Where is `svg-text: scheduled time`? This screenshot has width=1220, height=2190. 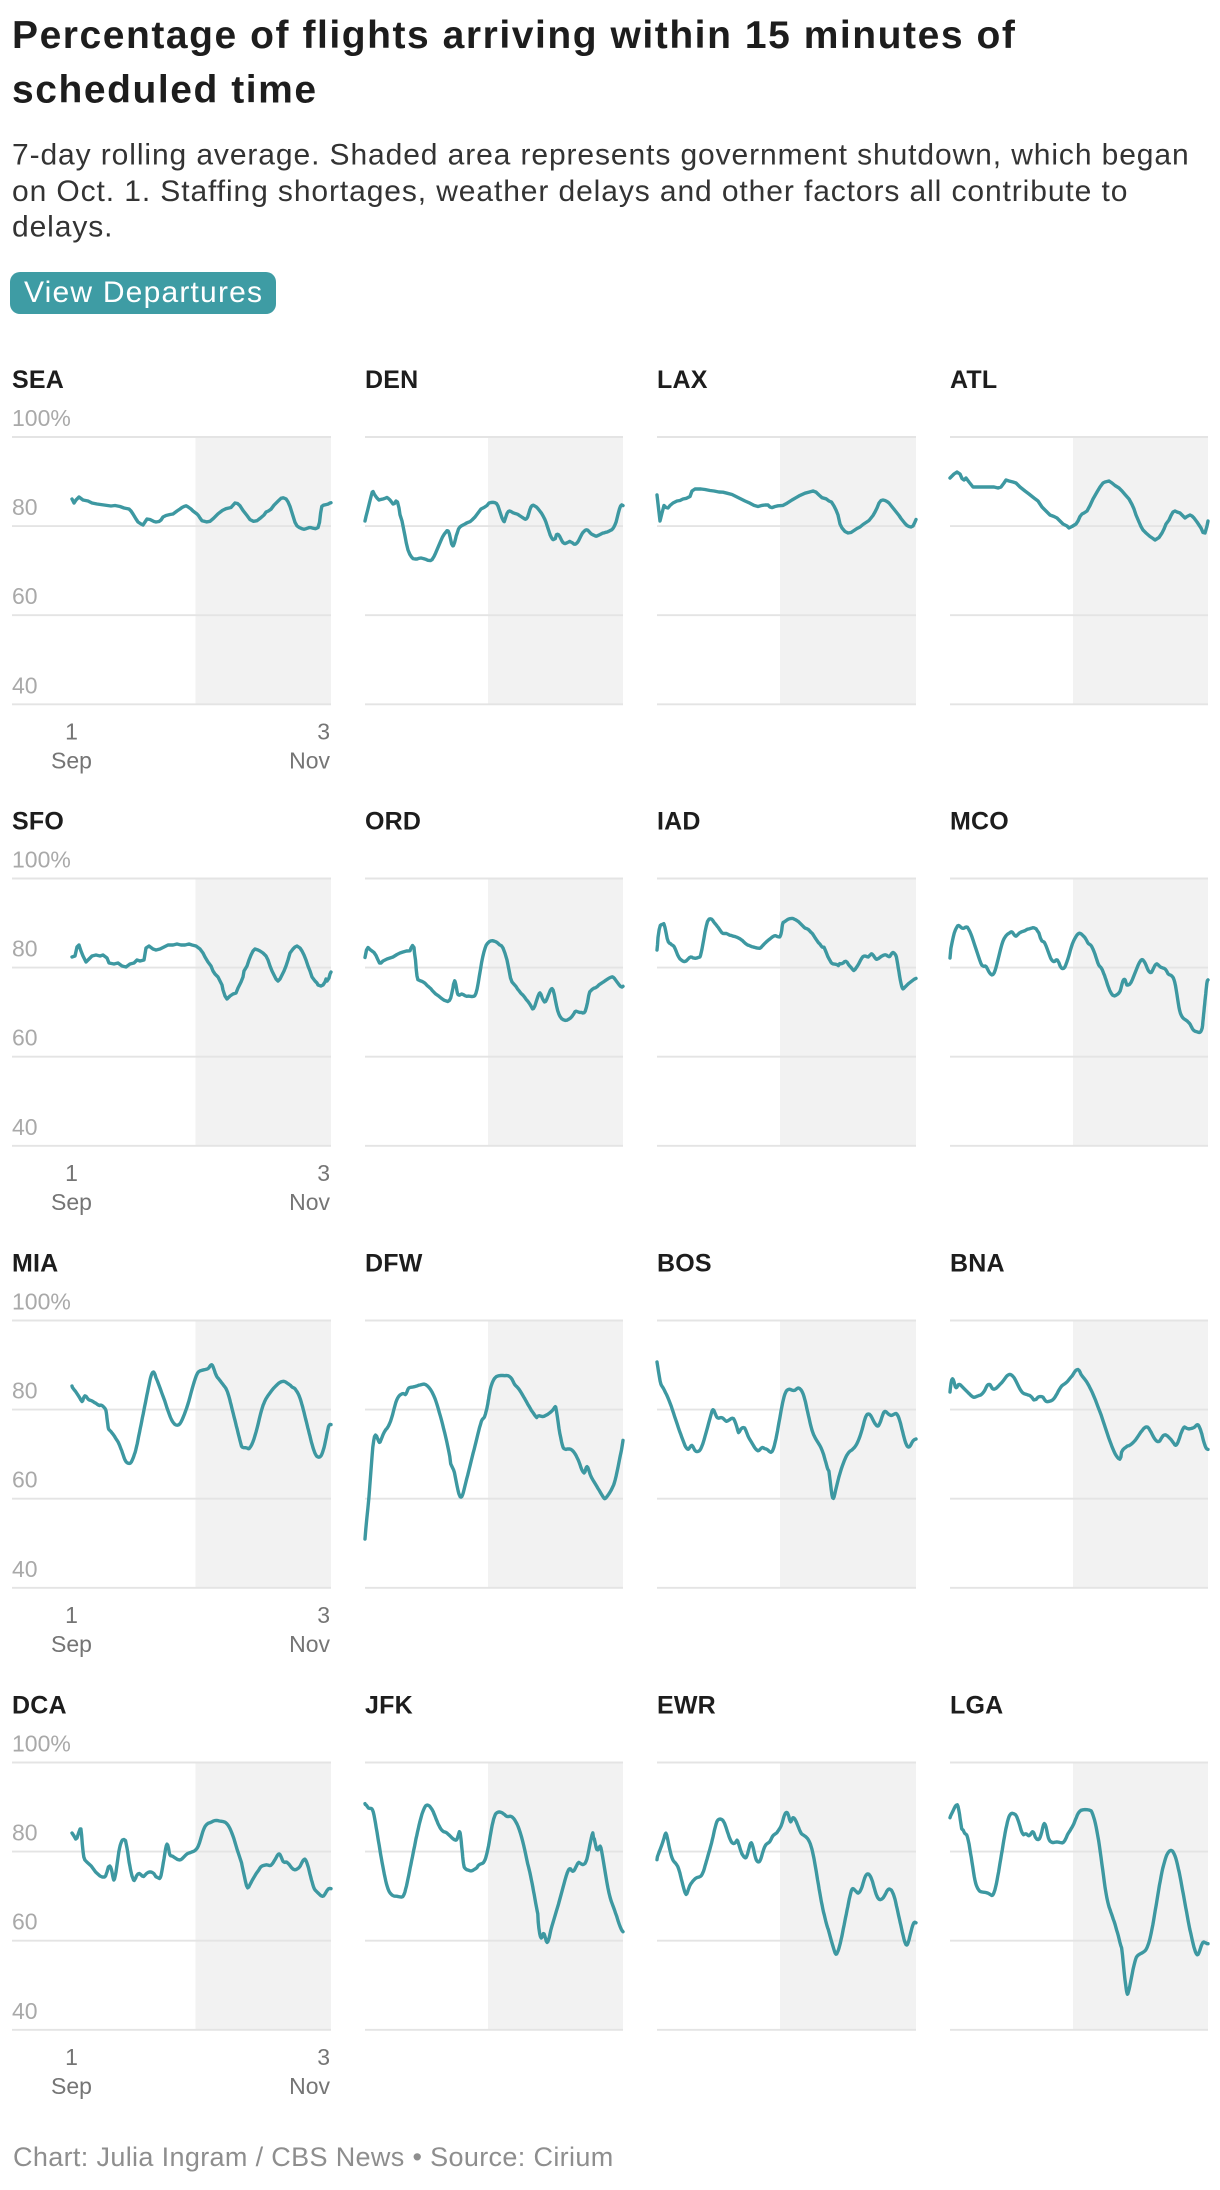 svg-text: scheduled time is located at coordinates (165, 90).